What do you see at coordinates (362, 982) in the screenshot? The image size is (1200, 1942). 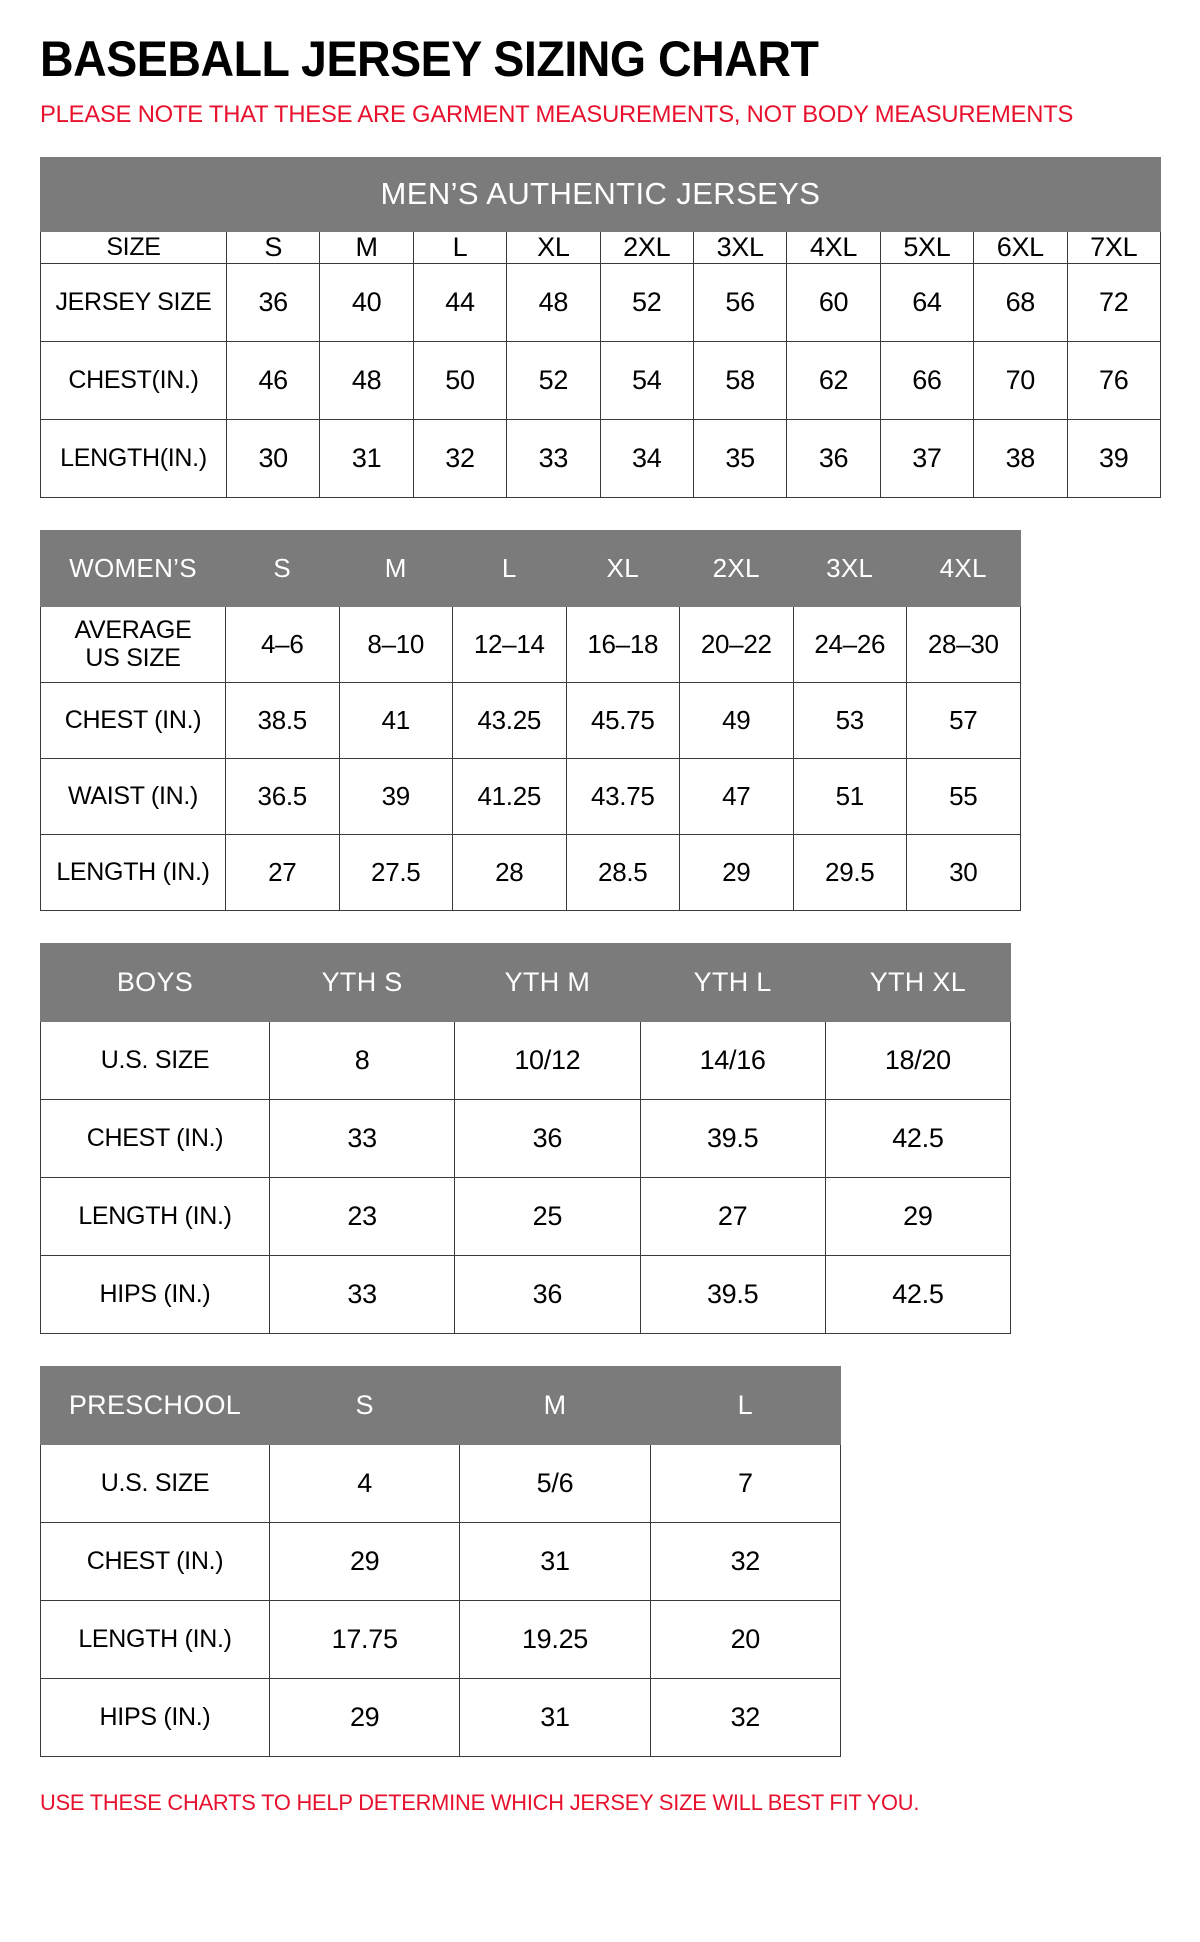 I see `boys-column-header: YTH S` at bounding box center [362, 982].